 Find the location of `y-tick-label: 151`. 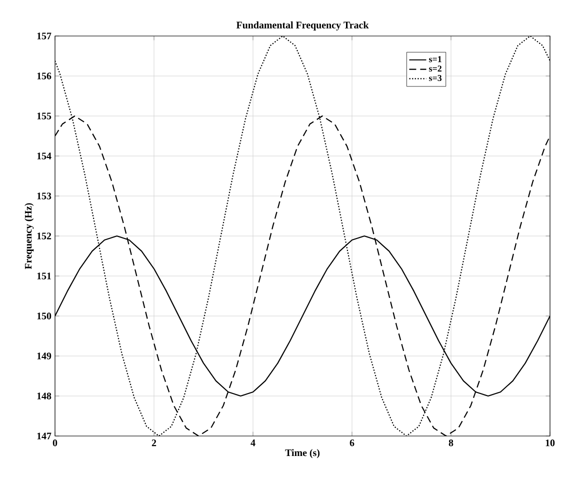

y-tick-label: 151 is located at coordinates (44, 276).